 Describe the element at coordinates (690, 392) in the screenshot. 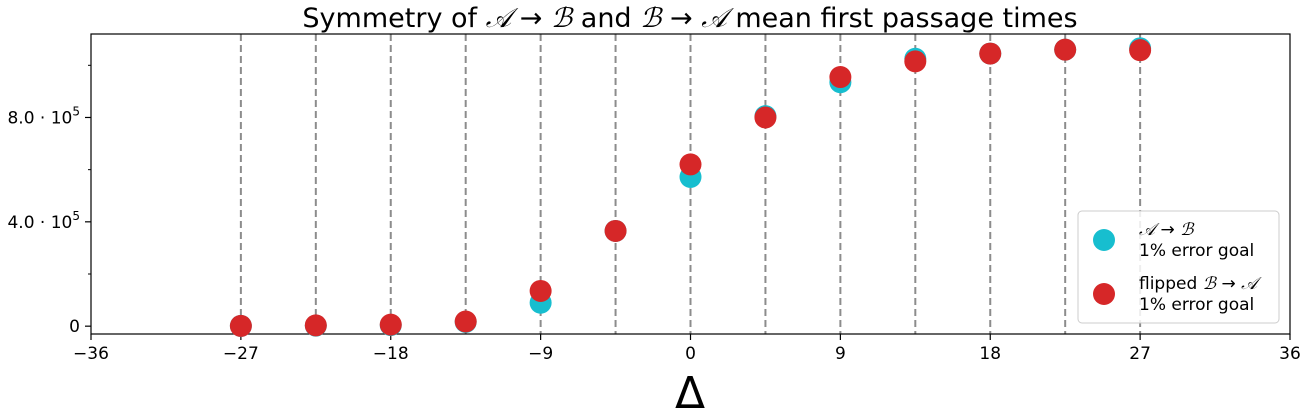

I see `x-axis-label: Δ` at that location.